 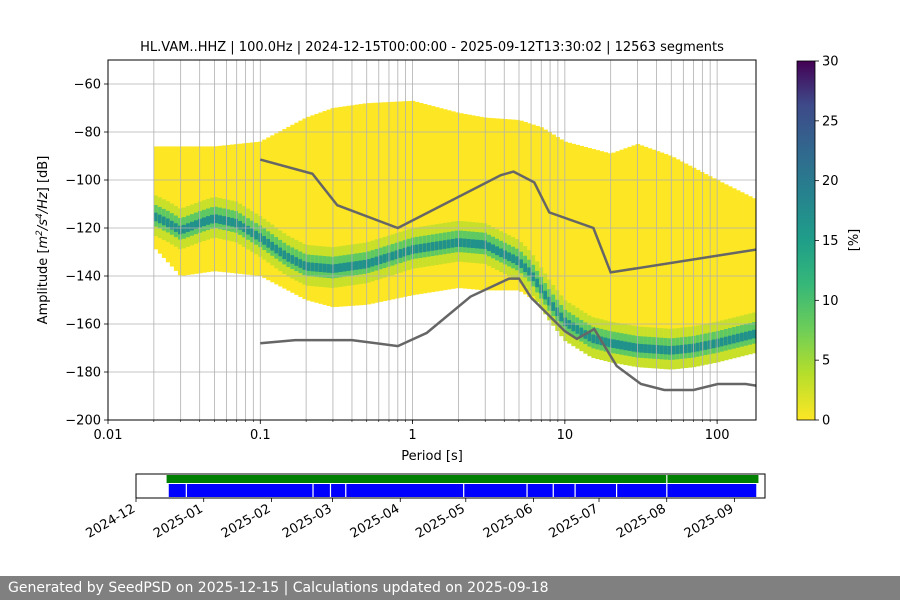 What do you see at coordinates (178, 521) in the screenshot?
I see `timeline-tick-label: 2025-01` at bounding box center [178, 521].